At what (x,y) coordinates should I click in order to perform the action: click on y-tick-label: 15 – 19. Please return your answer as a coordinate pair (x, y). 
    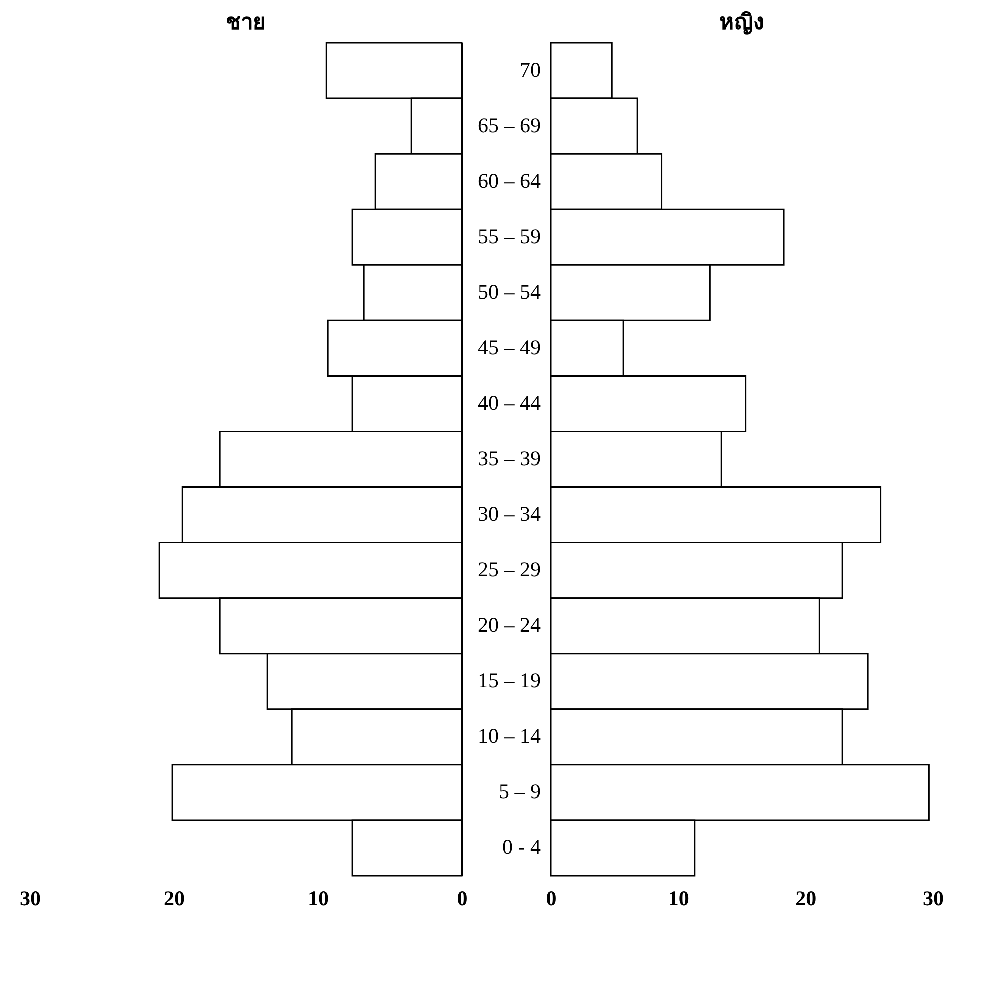
    Looking at the image, I should click on (509, 680).